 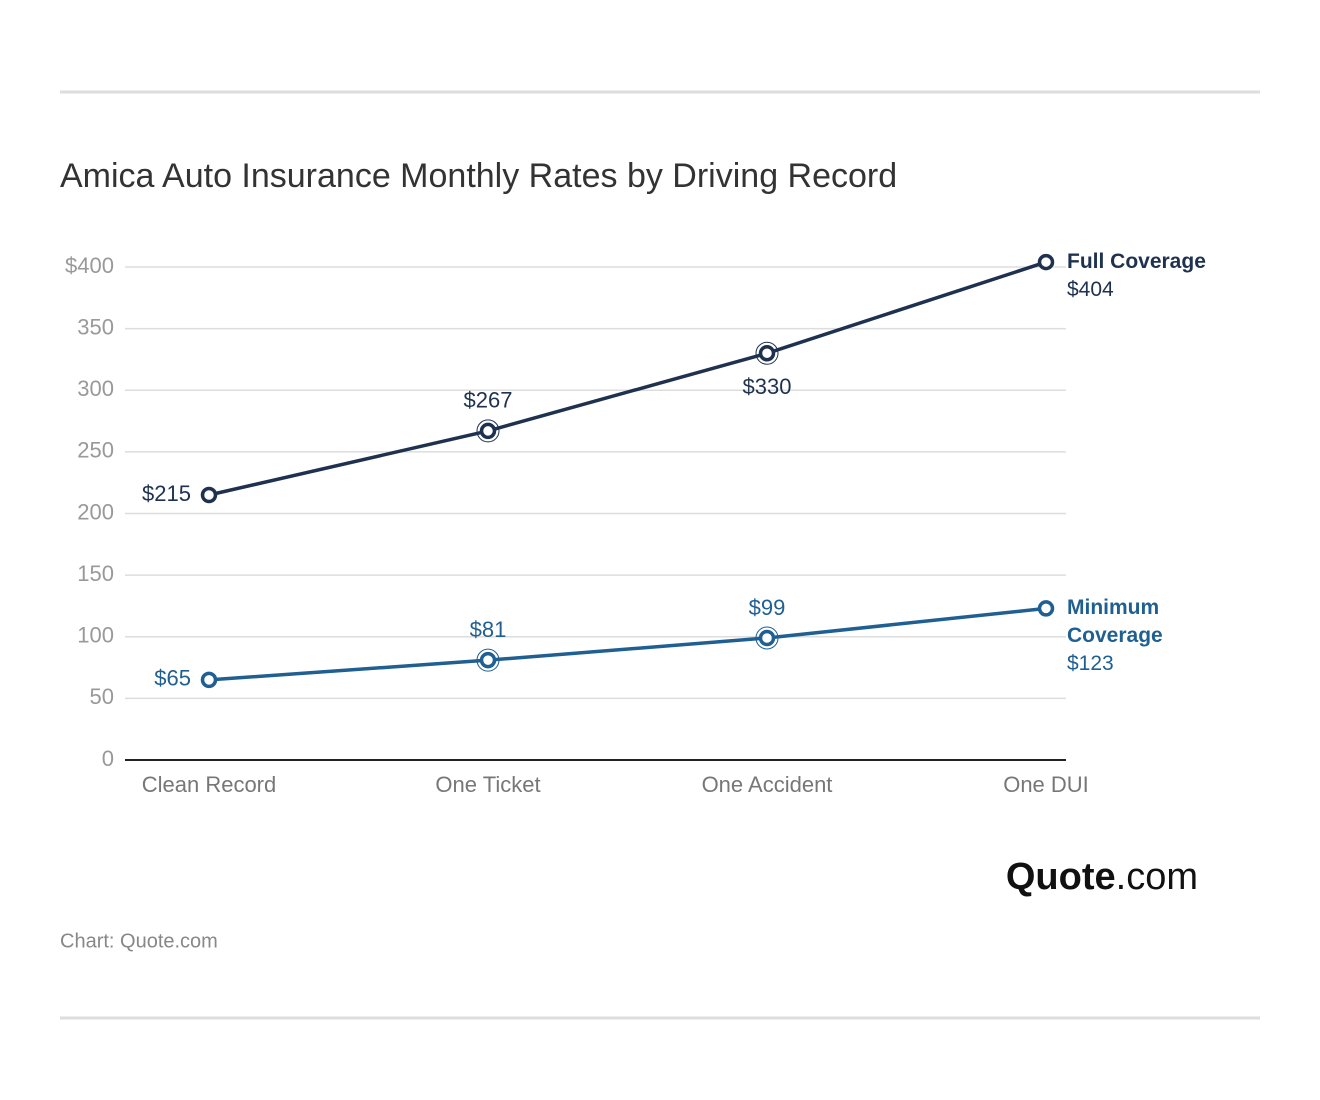 I want to click on y-tick-label: 200, so click(x=95, y=511).